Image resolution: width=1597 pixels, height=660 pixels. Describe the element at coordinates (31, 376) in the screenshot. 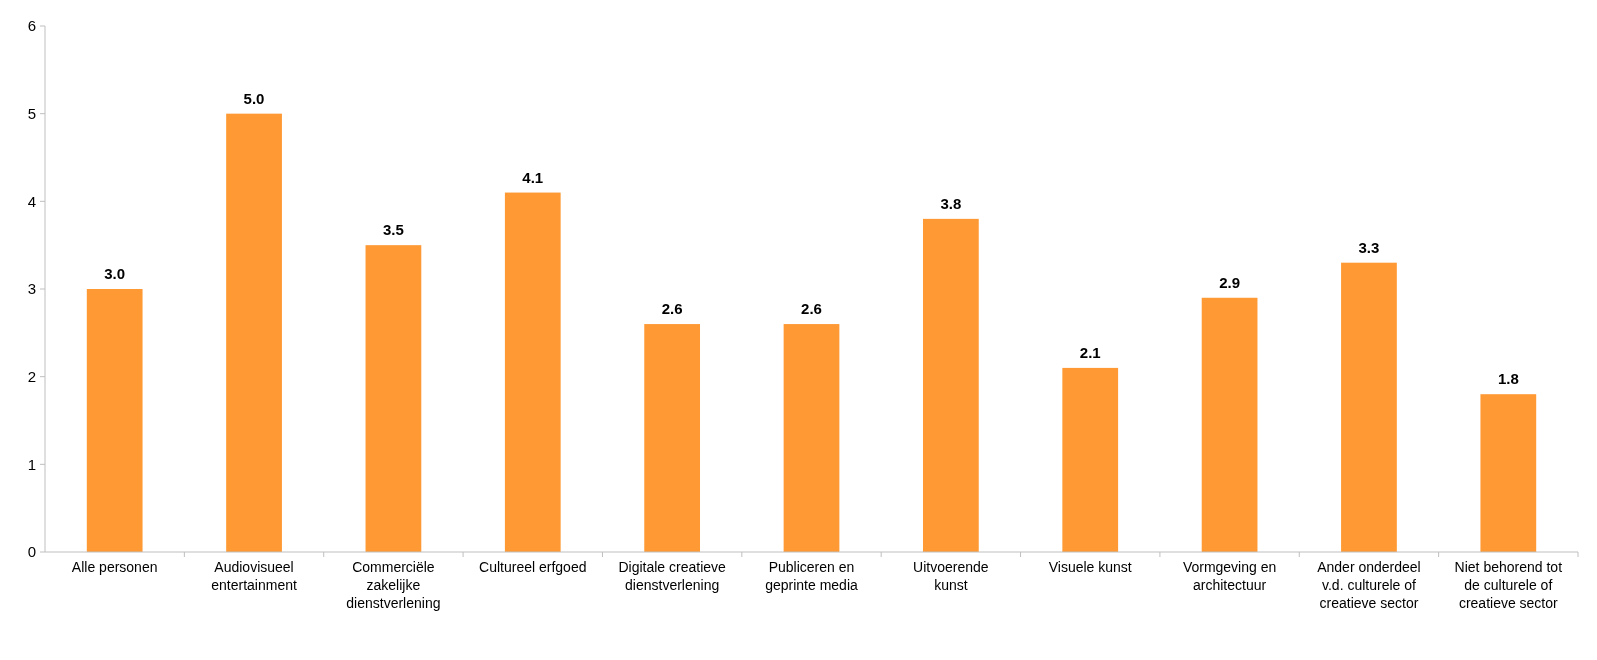

I see `y-tick-label: 2` at that location.